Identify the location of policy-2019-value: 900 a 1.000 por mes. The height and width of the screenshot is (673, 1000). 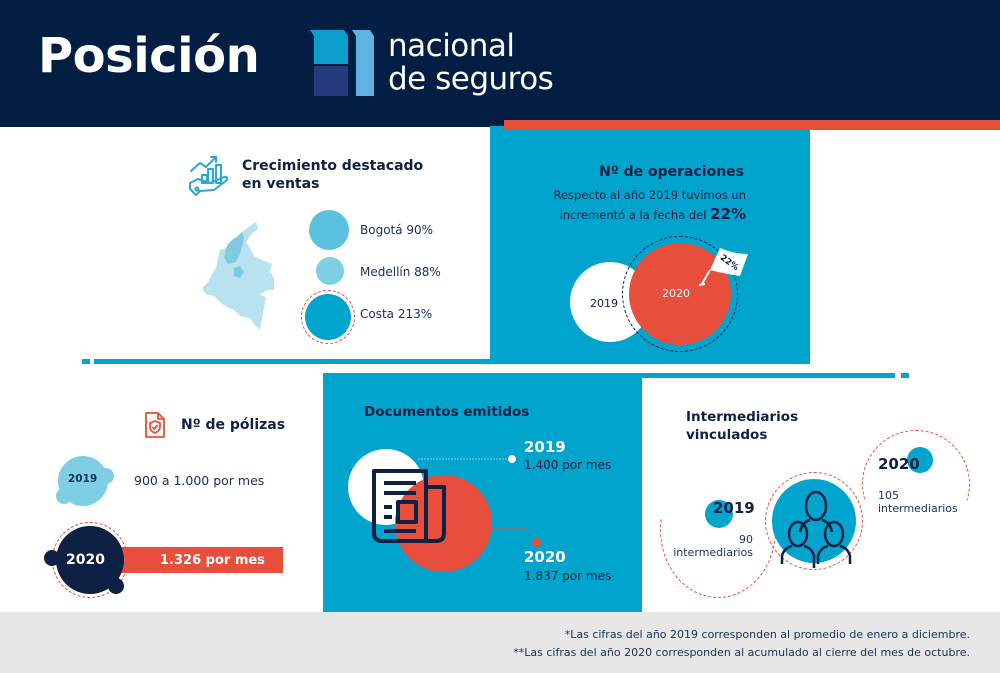
(199, 480).